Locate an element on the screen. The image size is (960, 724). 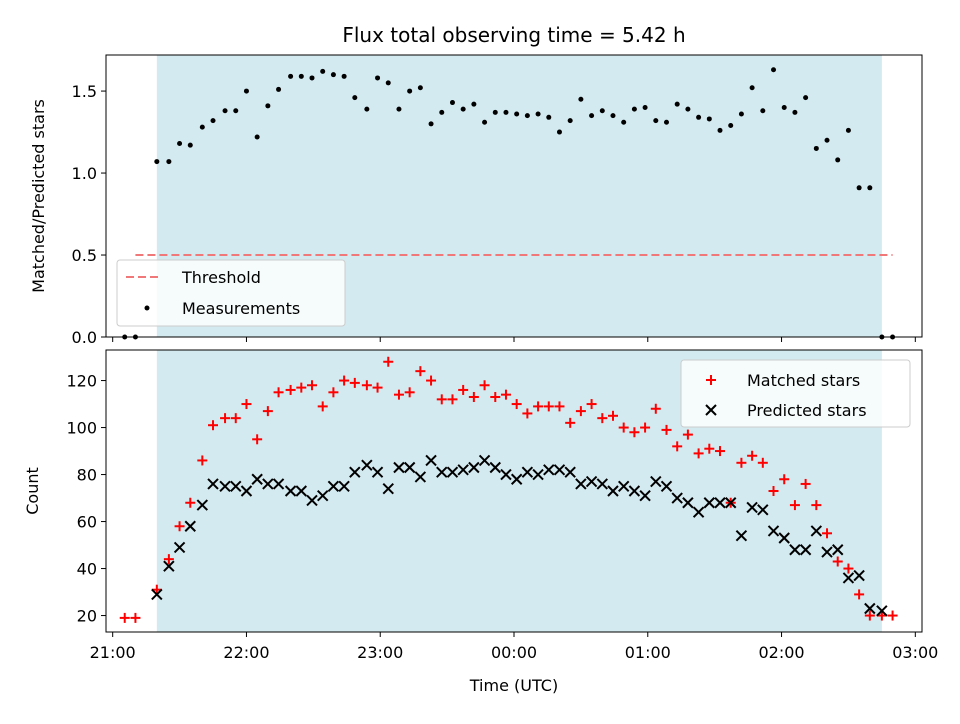
legend-x-marker is located at coordinates (711, 410).